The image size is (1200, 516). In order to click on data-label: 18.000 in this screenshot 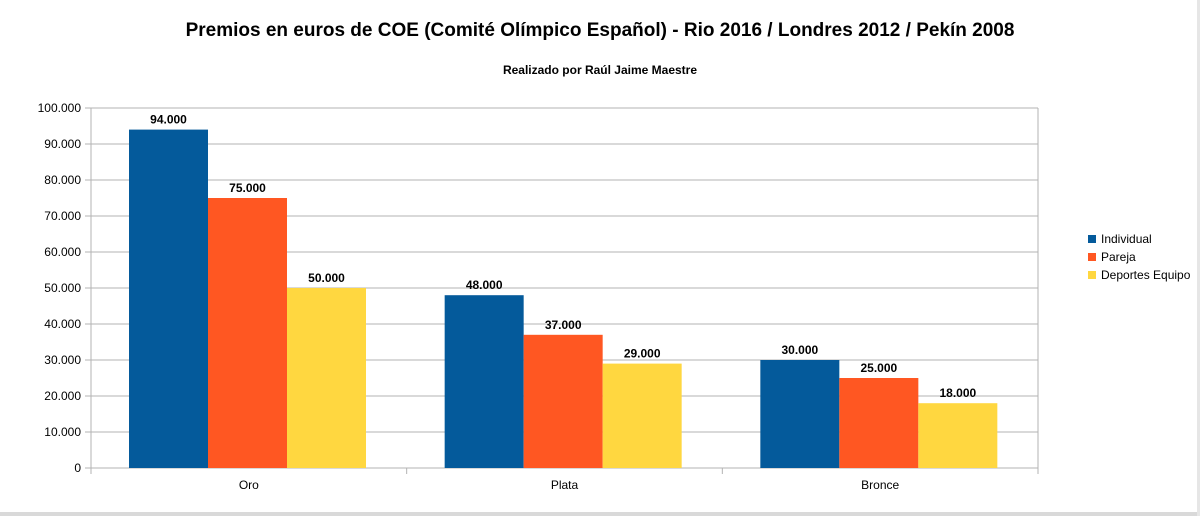, I will do `click(957, 393)`.